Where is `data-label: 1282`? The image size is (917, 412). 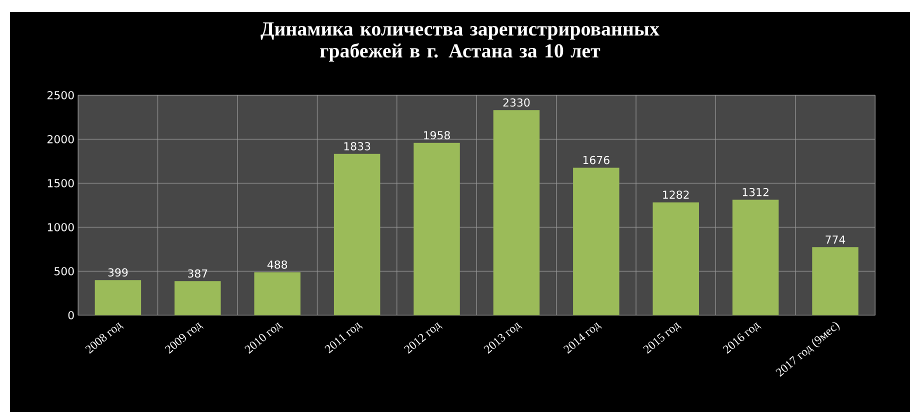
data-label: 1282 is located at coordinates (676, 194).